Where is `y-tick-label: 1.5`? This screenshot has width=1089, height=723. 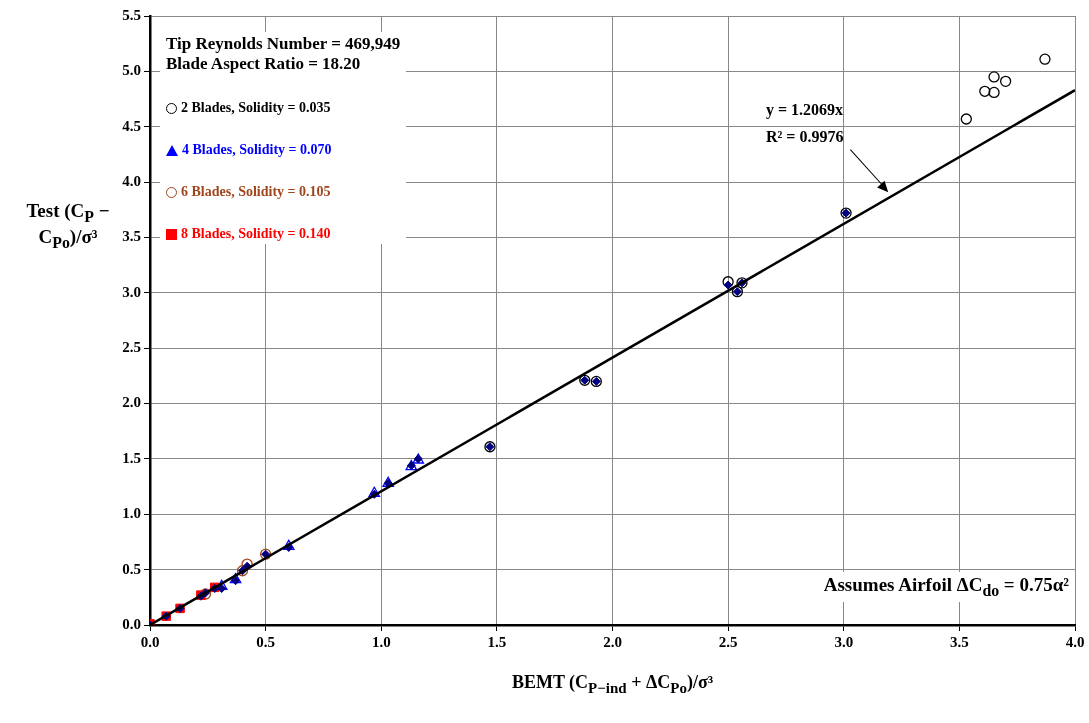 y-tick-label: 1.5 is located at coordinates (131, 457).